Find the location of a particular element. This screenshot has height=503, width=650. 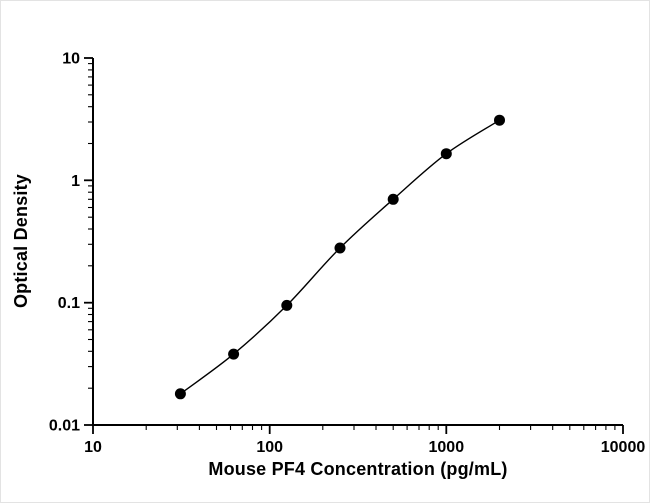

x-tick-label: 10000 is located at coordinates (623, 447).